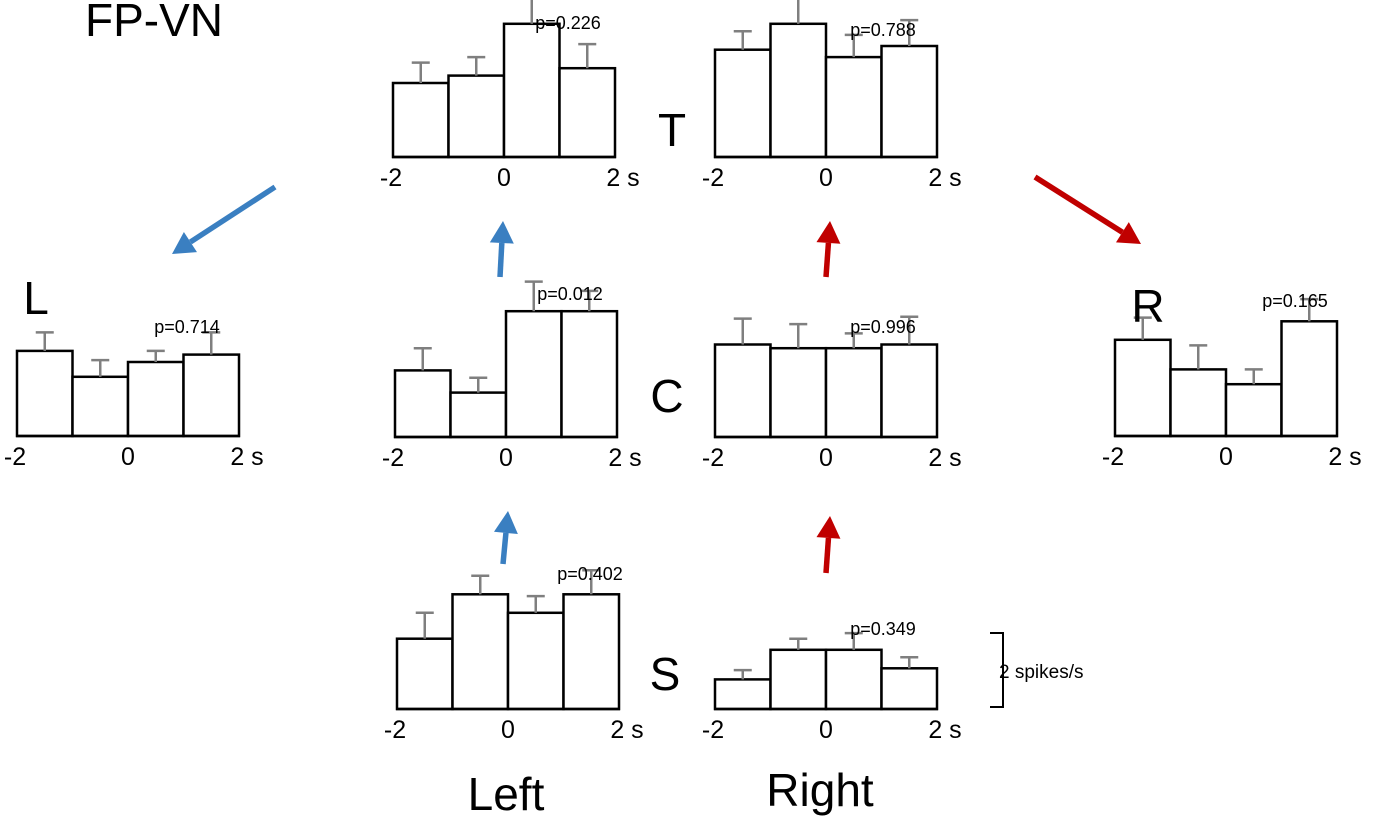  What do you see at coordinates (36, 298) in the screenshot?
I see `panel-label: L` at bounding box center [36, 298].